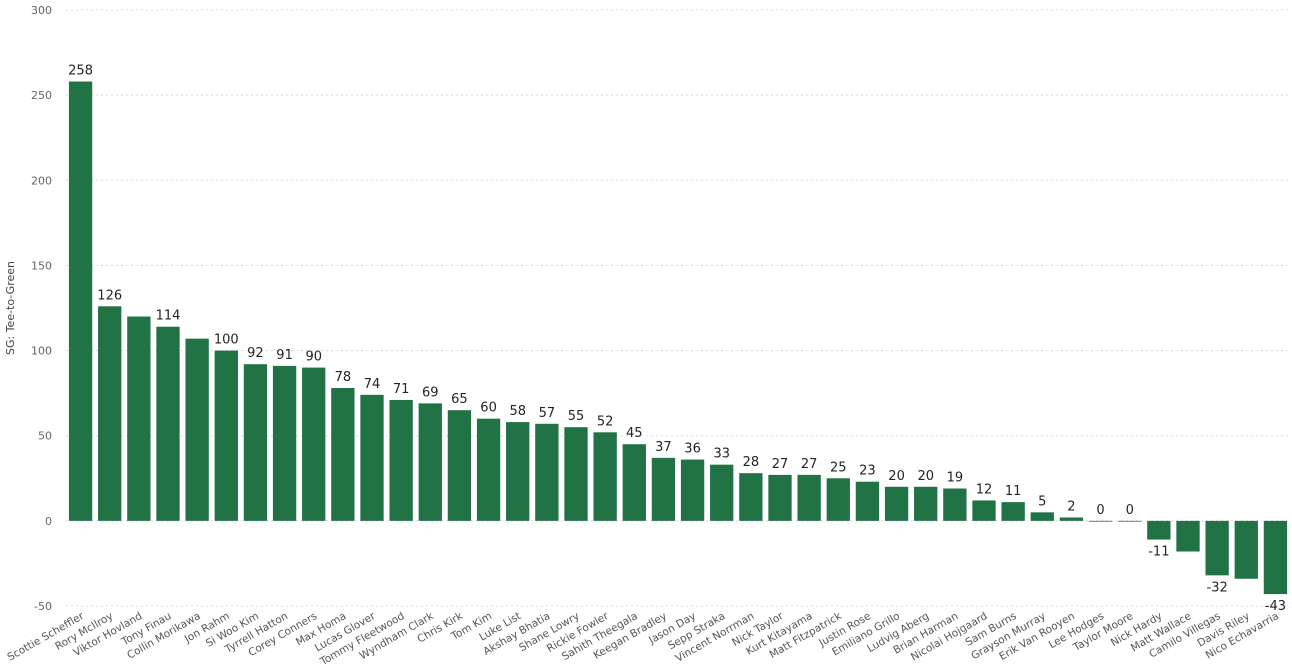  What do you see at coordinates (48, 521) in the screenshot?
I see `y-tick-label: 0` at bounding box center [48, 521].